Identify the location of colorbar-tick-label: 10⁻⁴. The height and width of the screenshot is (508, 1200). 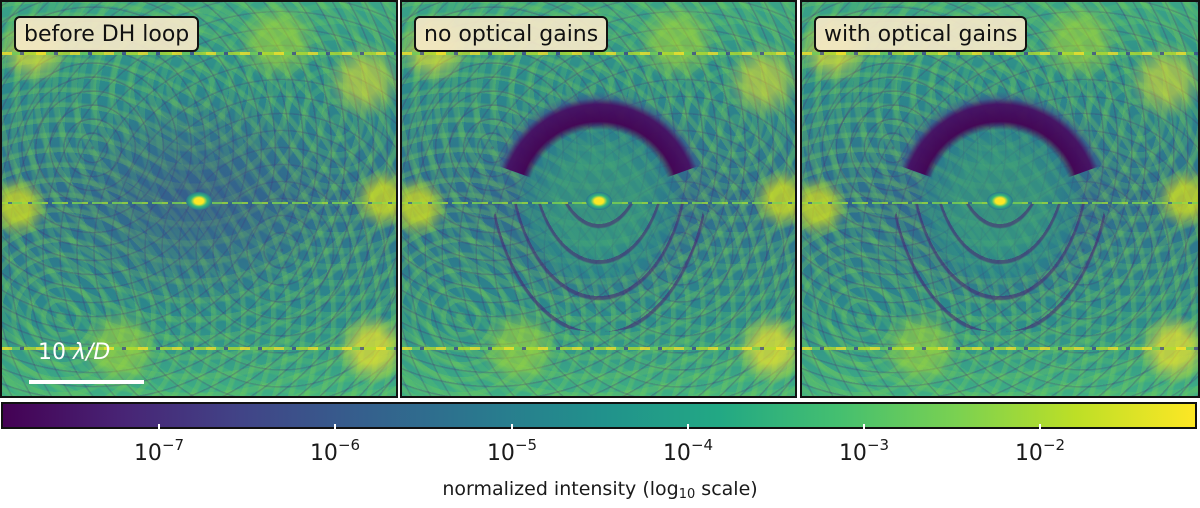
(688, 451).